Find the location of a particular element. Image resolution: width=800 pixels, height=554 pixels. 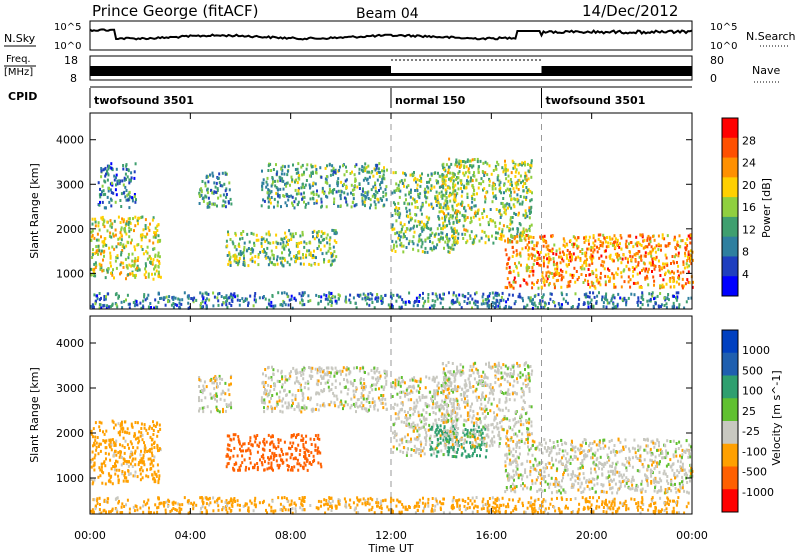

nsearch-tick-bottom: 10^0 is located at coordinates (723, 46).